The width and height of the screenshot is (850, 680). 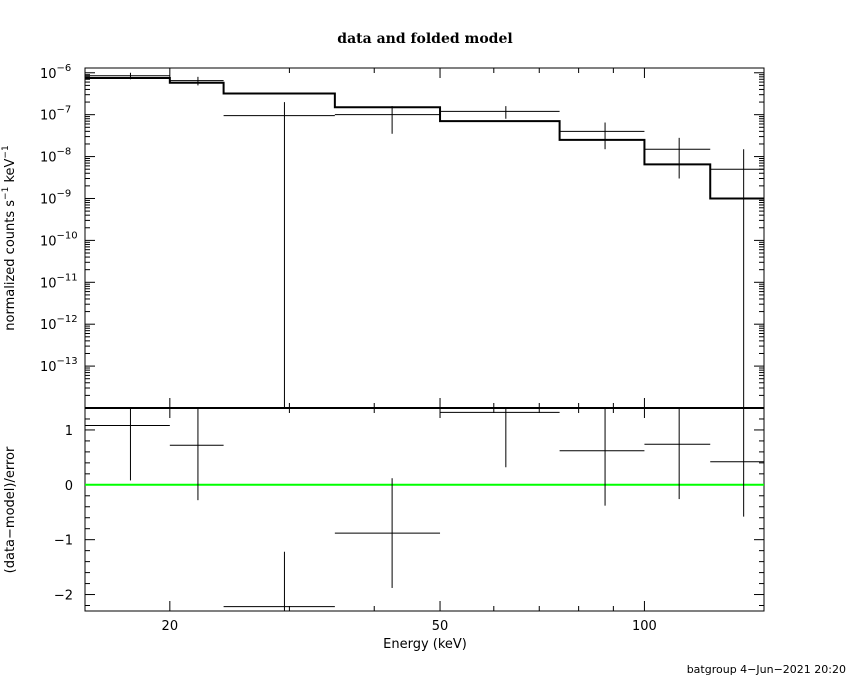 What do you see at coordinates (55, 156) in the screenshot?
I see `y-tick-label: 10⁻⁸` at bounding box center [55, 156].